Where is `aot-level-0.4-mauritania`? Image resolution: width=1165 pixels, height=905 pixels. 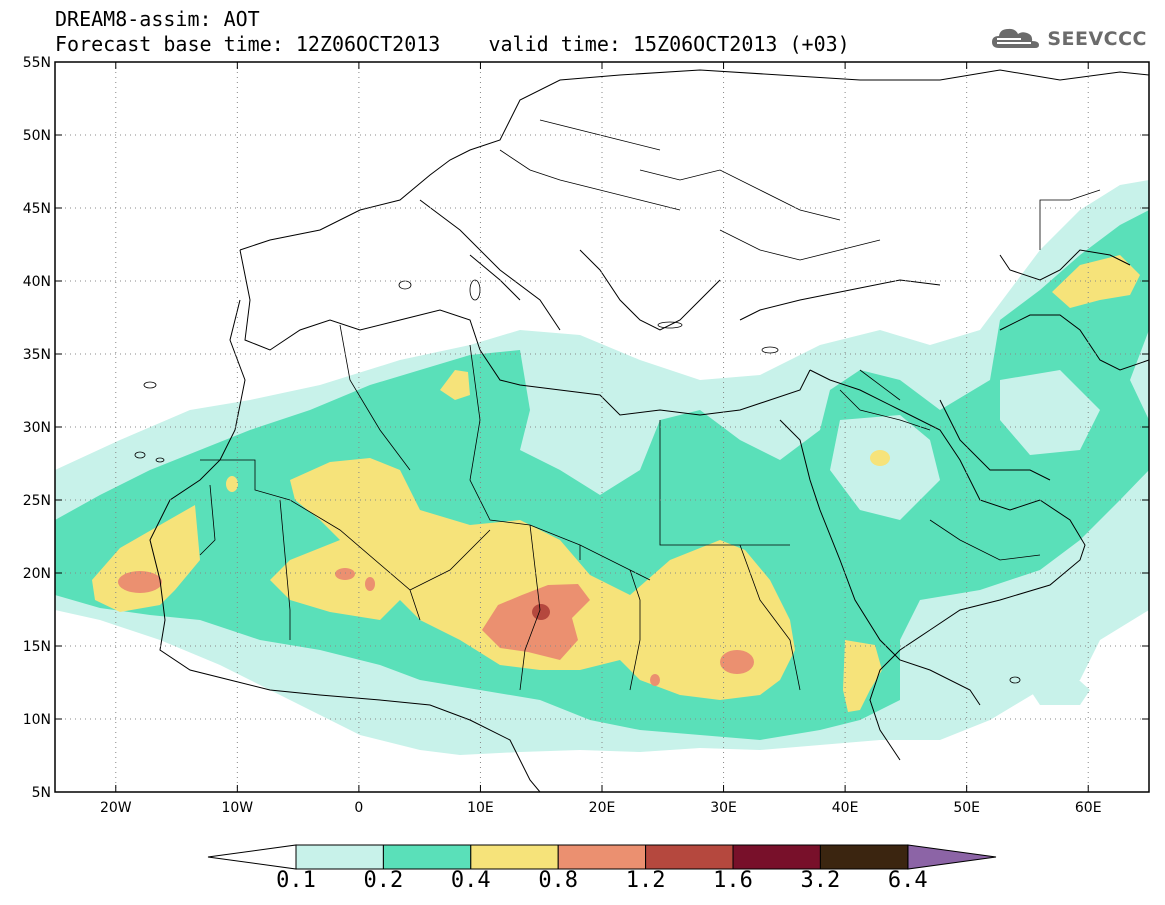
aot-level-0.4-mauritania is located at coordinates (232, 484).